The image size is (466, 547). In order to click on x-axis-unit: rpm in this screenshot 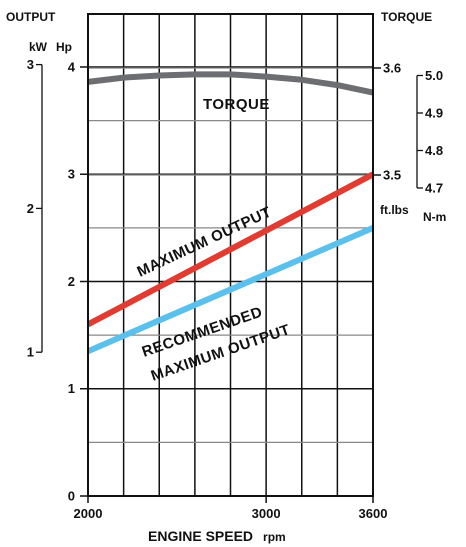, I will do `click(274, 537)`.